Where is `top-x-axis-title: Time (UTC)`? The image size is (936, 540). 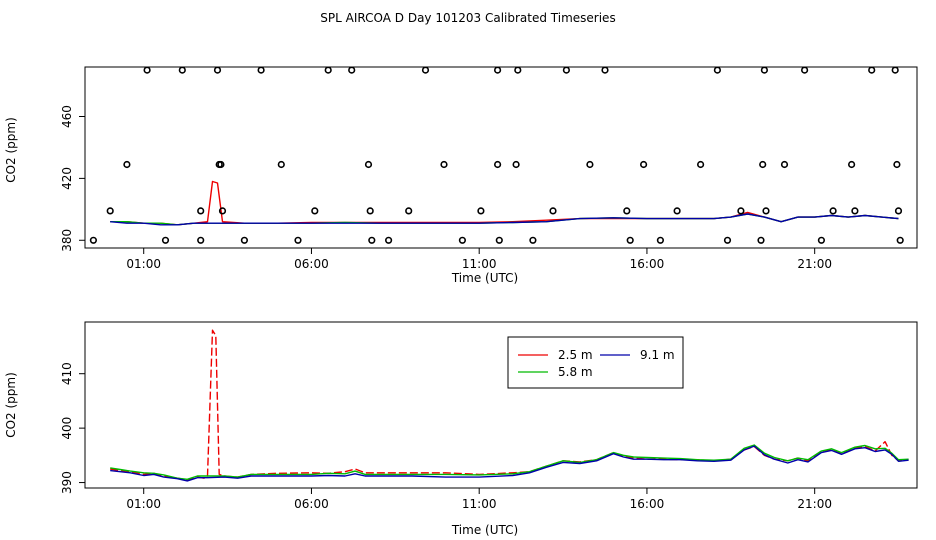 top-x-axis-title: Time (UTC) is located at coordinates (484, 278).